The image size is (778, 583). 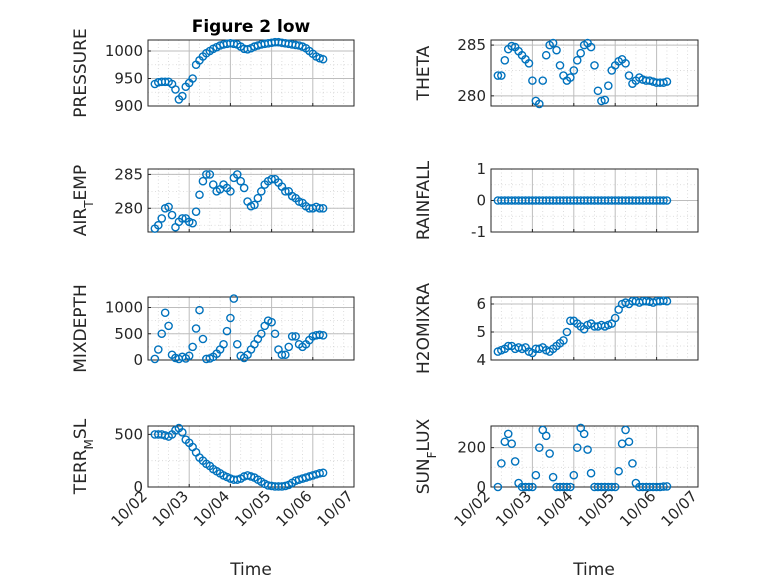 I want to click on y-axis-label: RAINFALL, so click(x=424, y=200).